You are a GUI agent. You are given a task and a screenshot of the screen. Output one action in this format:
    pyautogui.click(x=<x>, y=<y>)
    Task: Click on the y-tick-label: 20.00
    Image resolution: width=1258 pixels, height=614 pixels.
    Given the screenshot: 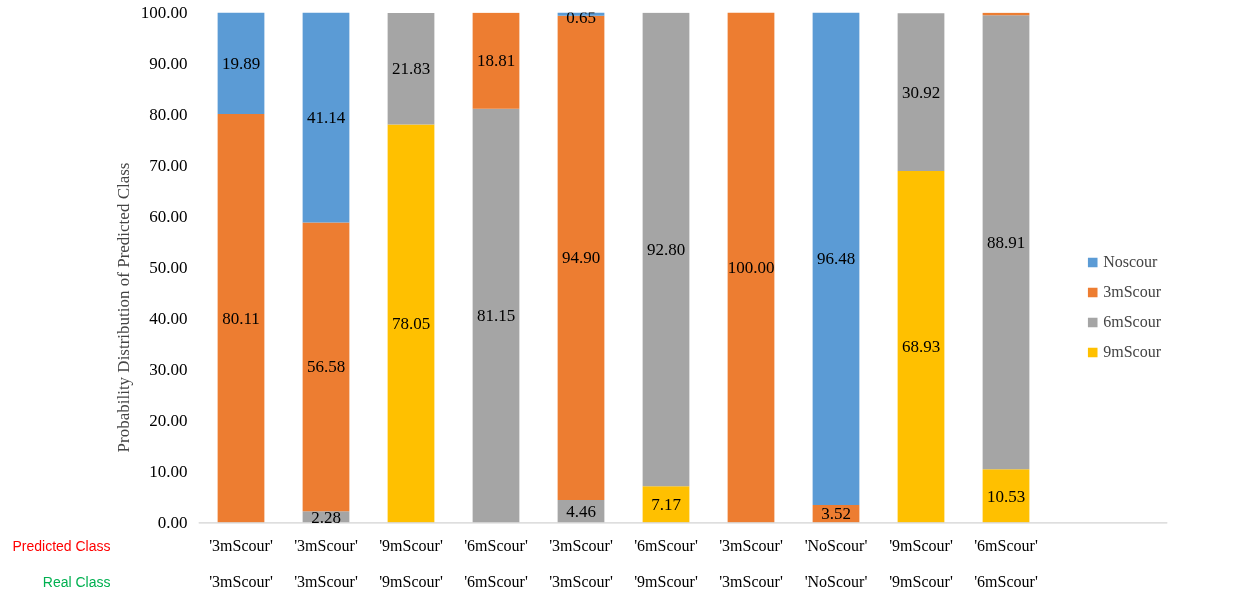 What is the action you would take?
    pyautogui.click(x=168, y=421)
    